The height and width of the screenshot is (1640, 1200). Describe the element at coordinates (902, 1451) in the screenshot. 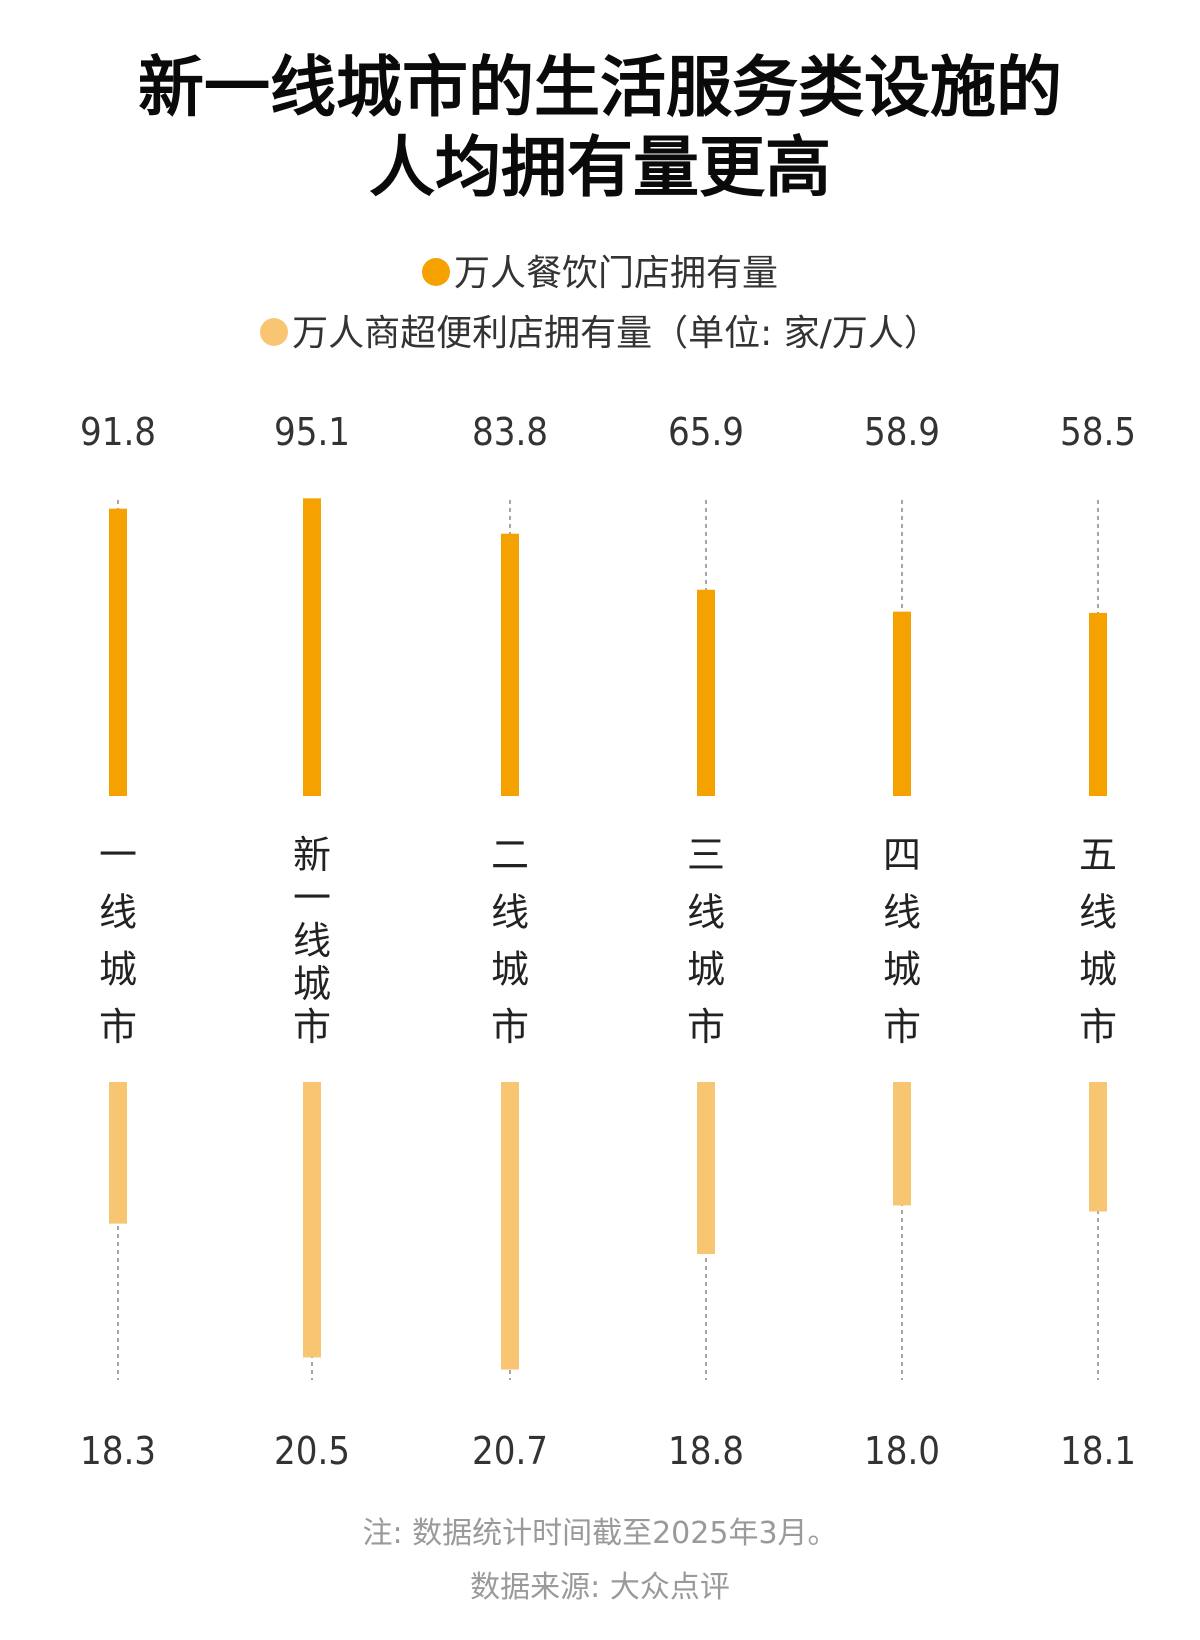

I see `supermarket-value-label: 18.0` at that location.